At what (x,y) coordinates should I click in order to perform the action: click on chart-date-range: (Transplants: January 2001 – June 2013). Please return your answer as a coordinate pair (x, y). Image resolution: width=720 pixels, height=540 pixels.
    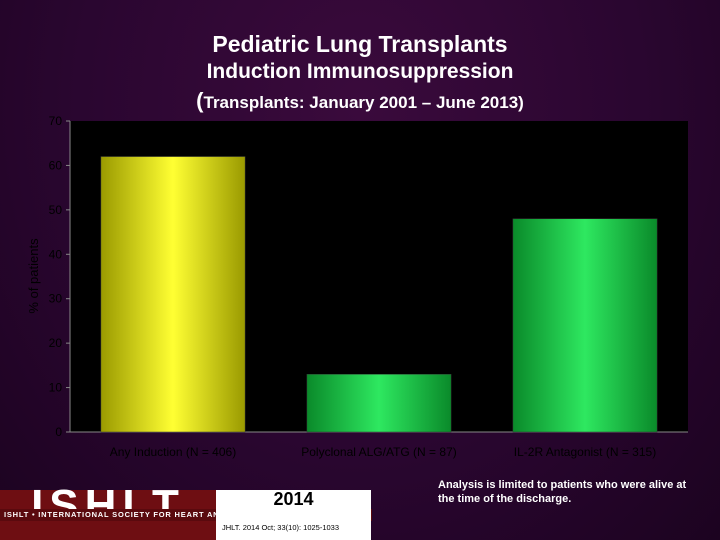
    Looking at the image, I should click on (360, 102).